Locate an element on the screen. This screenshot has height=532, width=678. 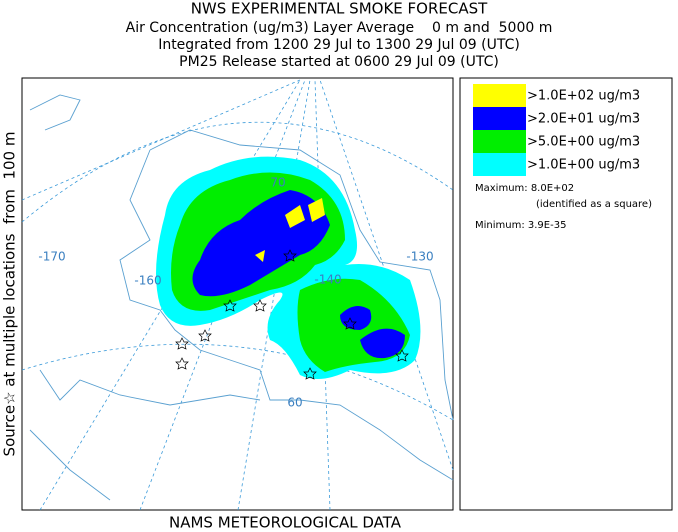
maximum: Maximum: 8.0E+02 is located at coordinates (524, 188).